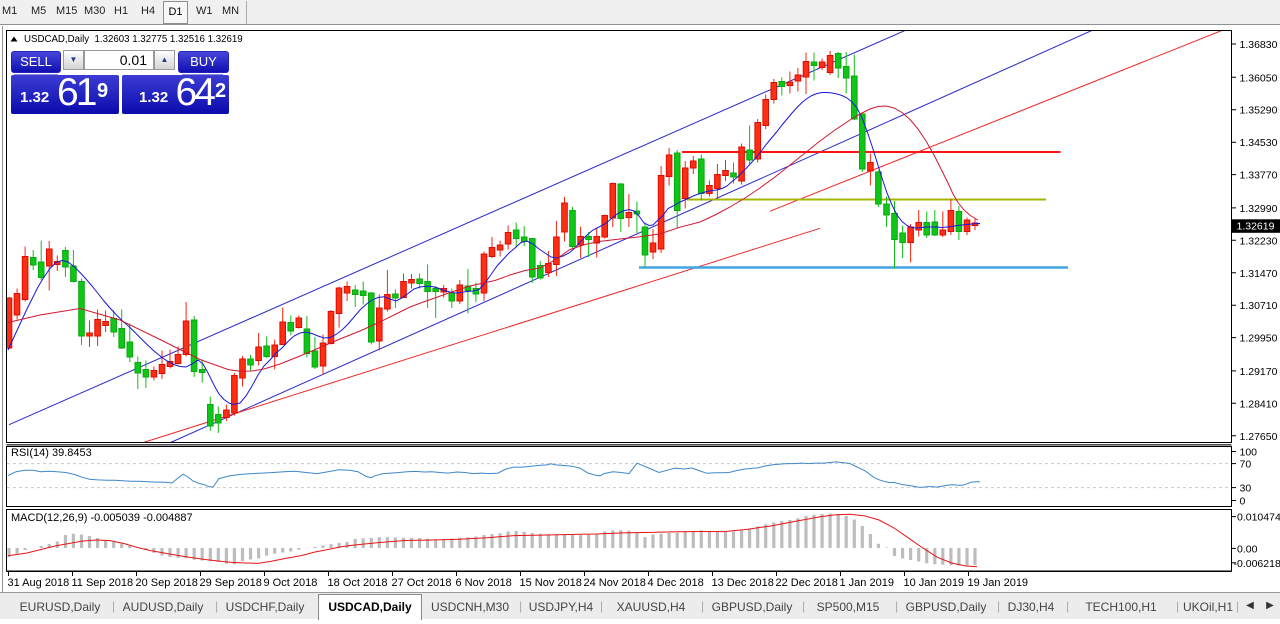 The image size is (1280, 624). I want to click on svg-text: 1.33770, so click(1259, 176).